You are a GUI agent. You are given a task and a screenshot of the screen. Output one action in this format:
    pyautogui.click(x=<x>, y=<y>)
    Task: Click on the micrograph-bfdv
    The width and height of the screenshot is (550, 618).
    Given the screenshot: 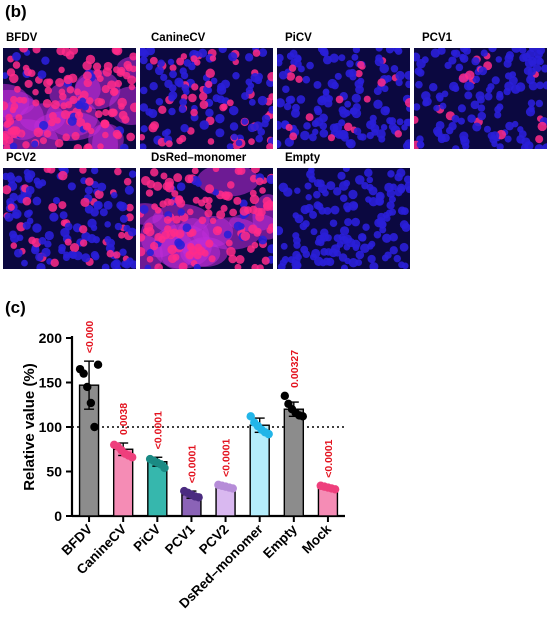 What is the action you would take?
    pyautogui.click(x=69, y=98)
    